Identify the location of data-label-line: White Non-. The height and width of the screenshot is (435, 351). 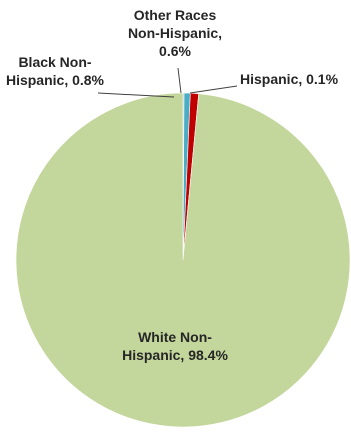
(175, 337).